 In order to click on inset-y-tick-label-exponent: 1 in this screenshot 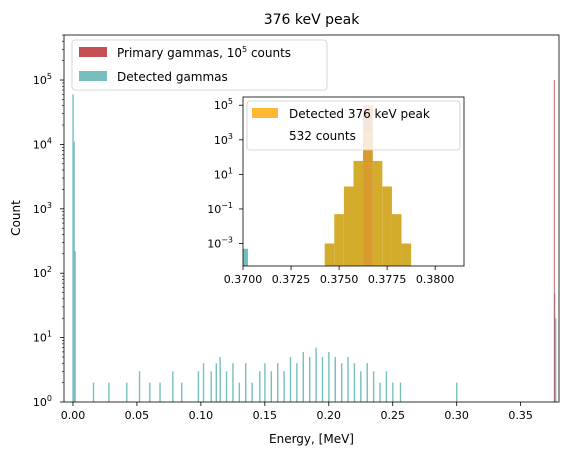, I will do `click(230, 170)`.